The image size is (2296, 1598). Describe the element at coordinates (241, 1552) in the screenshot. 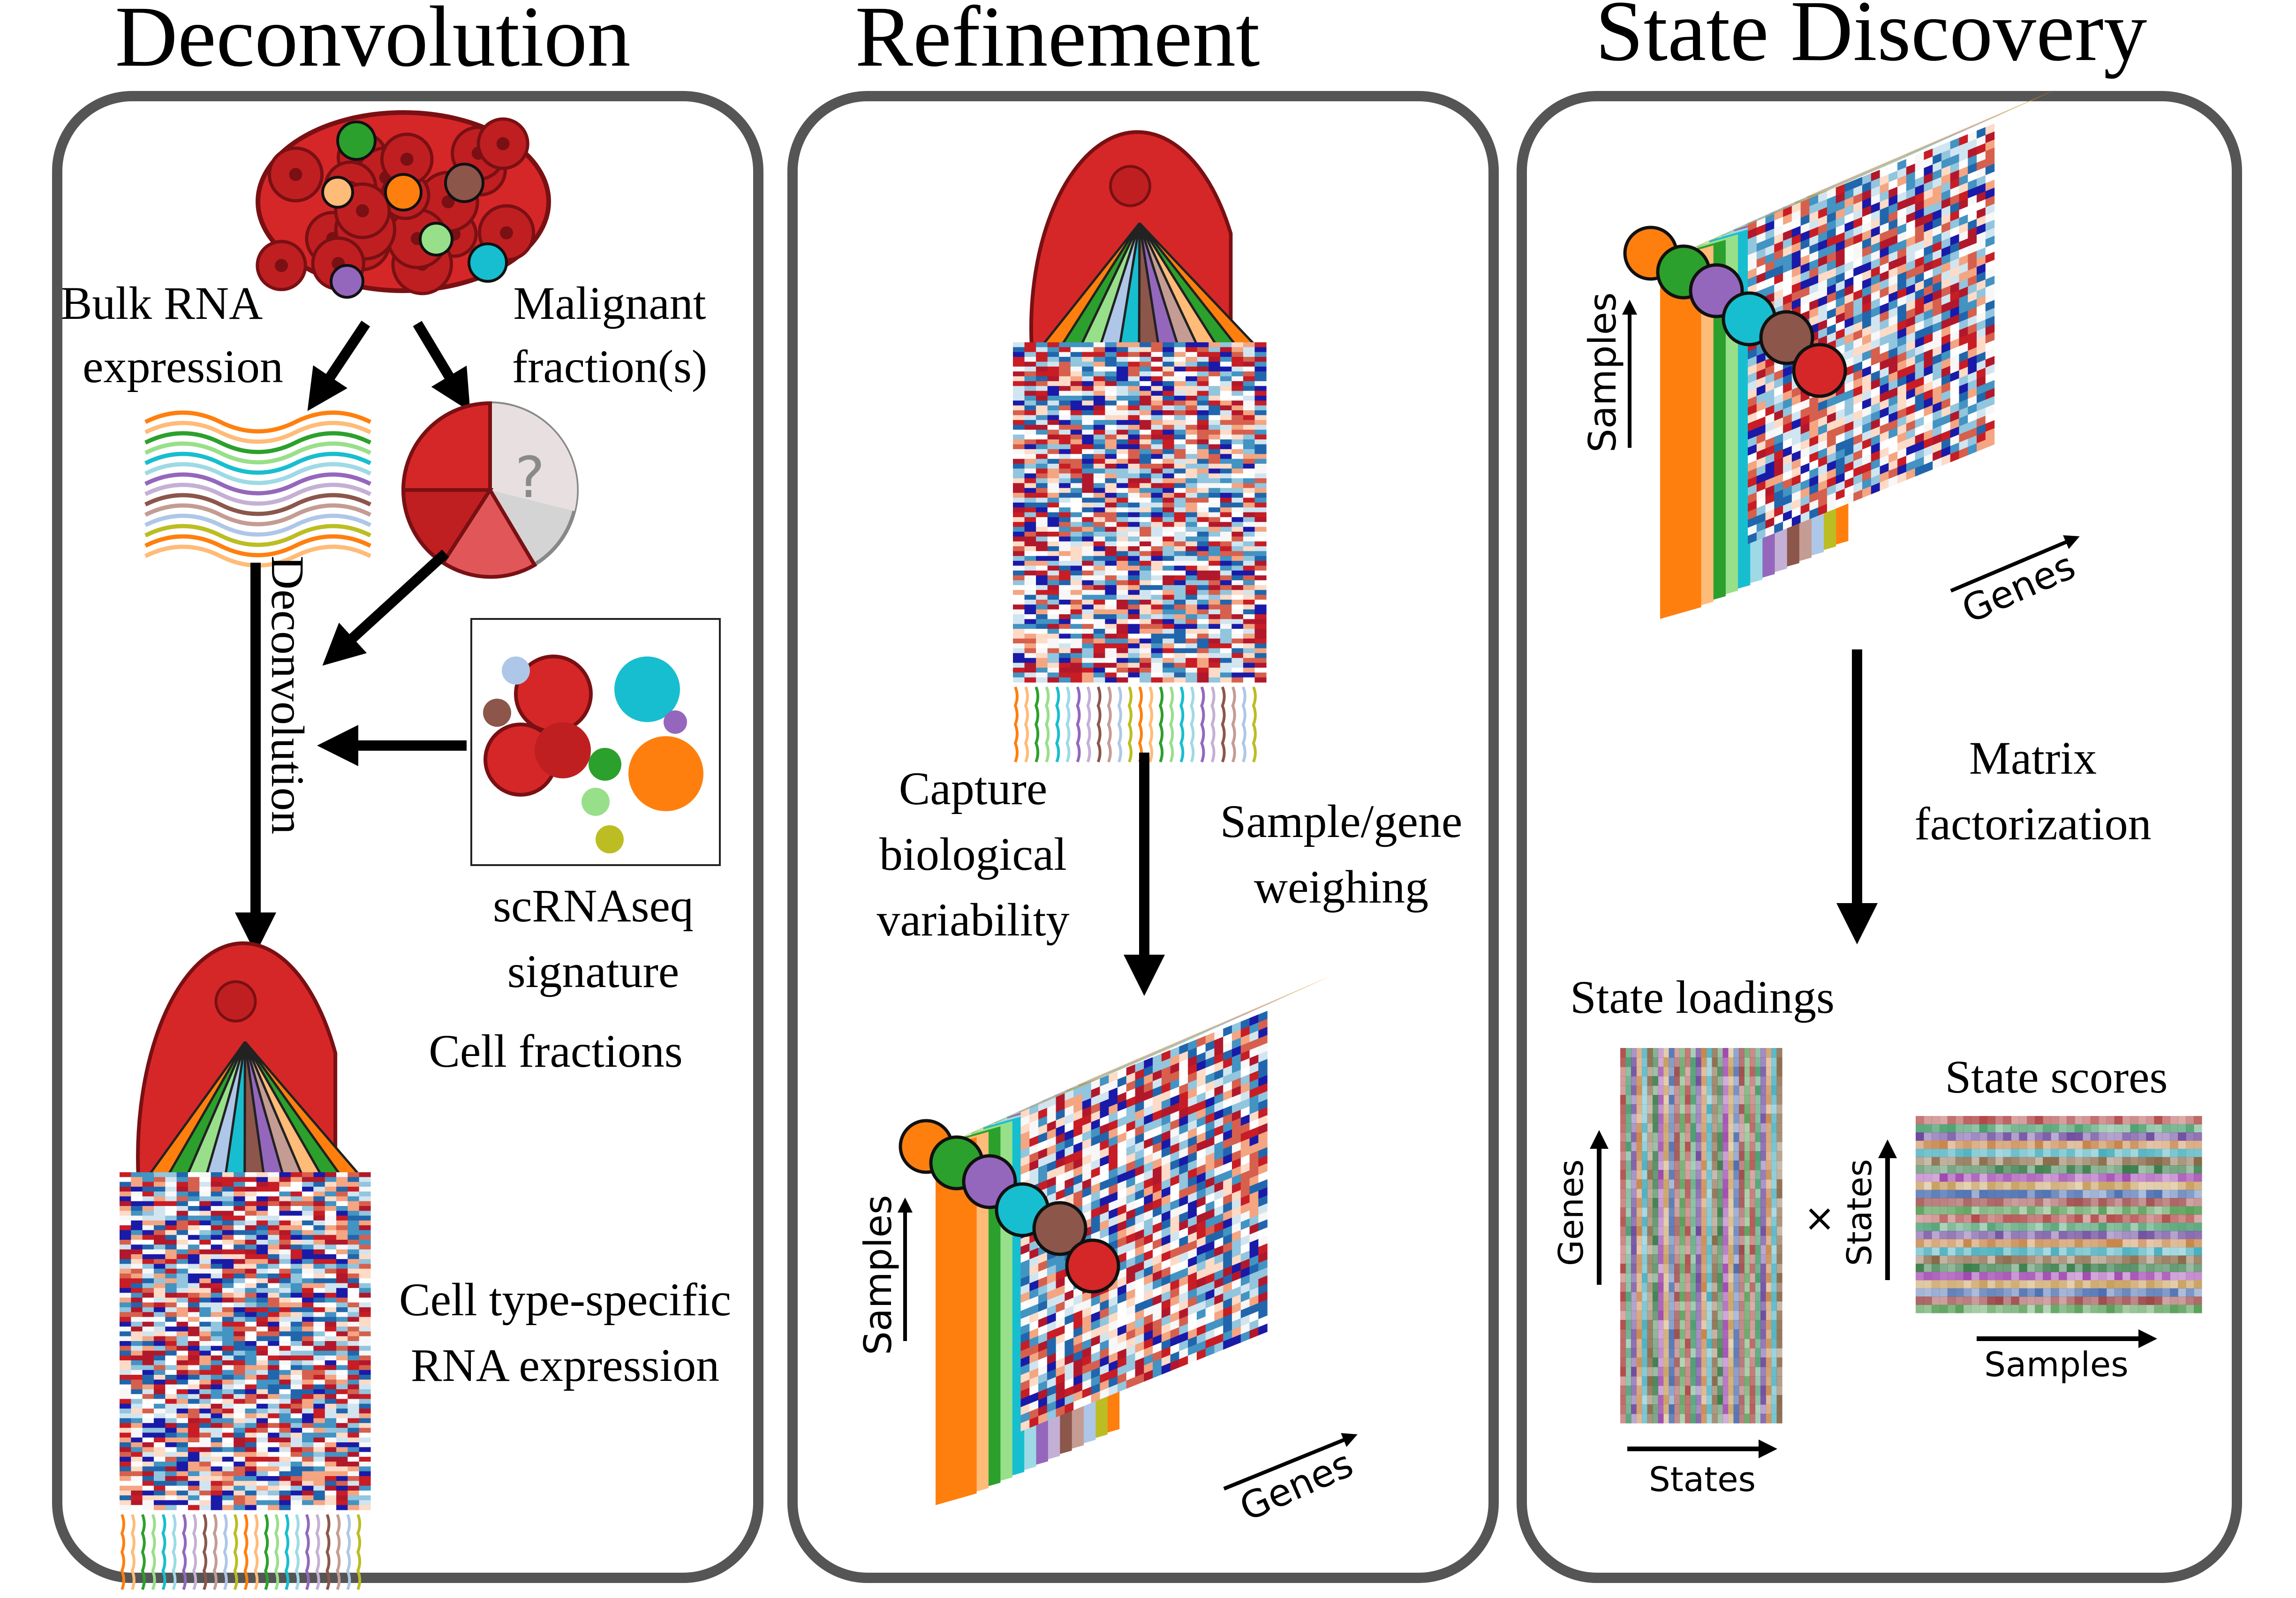

I see `heatmap-legend-waves` at that location.